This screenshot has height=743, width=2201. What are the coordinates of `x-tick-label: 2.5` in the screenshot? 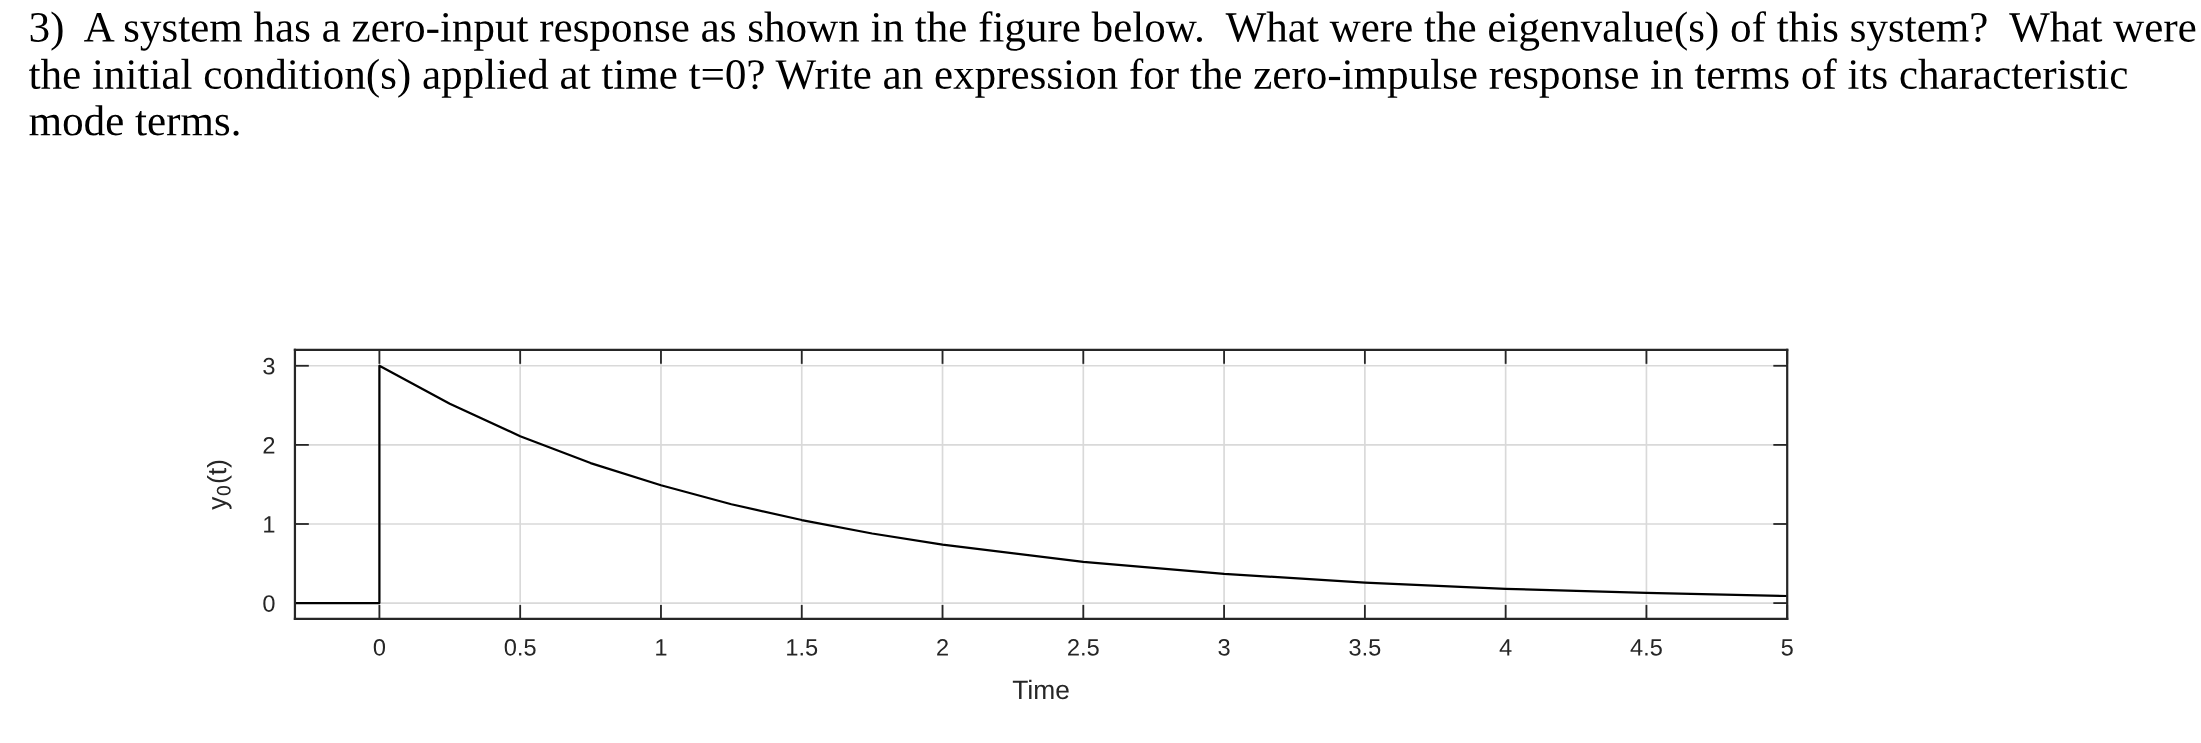 It's located at (1083, 647).